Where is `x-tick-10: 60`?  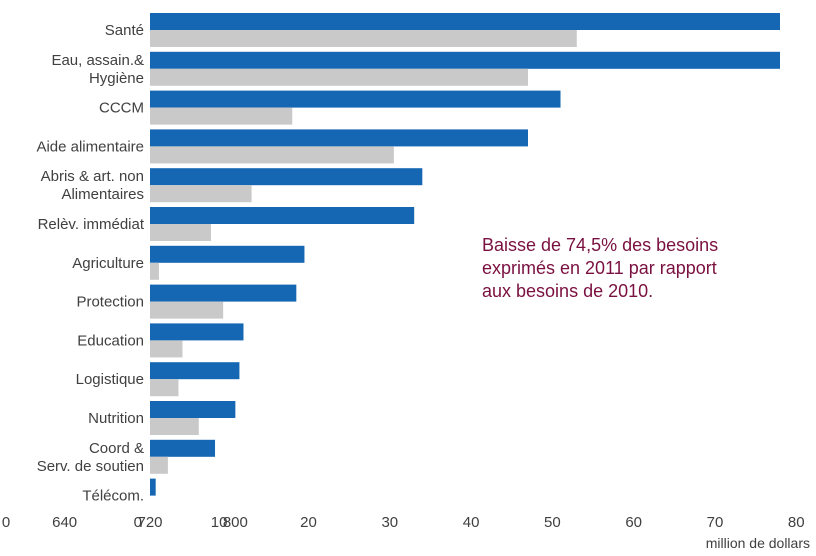
x-tick-10: 60 is located at coordinates (633, 522).